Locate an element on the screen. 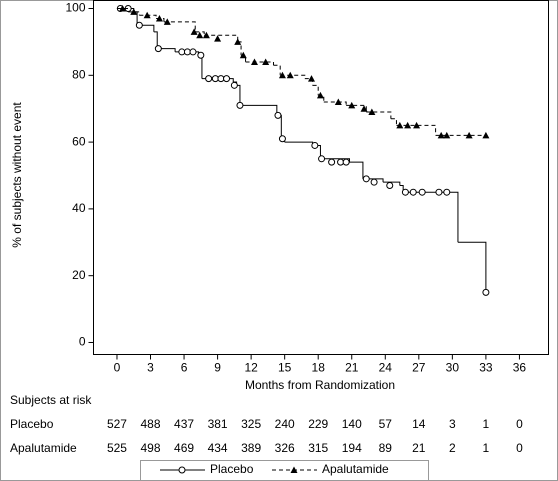 This screenshot has height=481, width=558. risk-count: 434 is located at coordinates (218, 448).